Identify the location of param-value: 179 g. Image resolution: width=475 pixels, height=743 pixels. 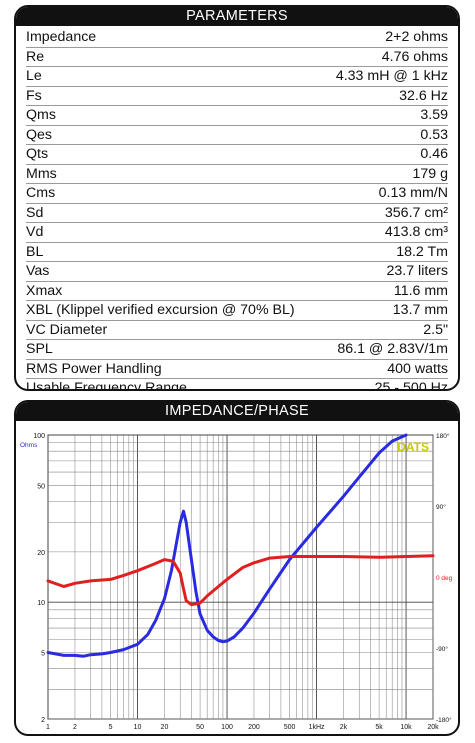
(430, 173).